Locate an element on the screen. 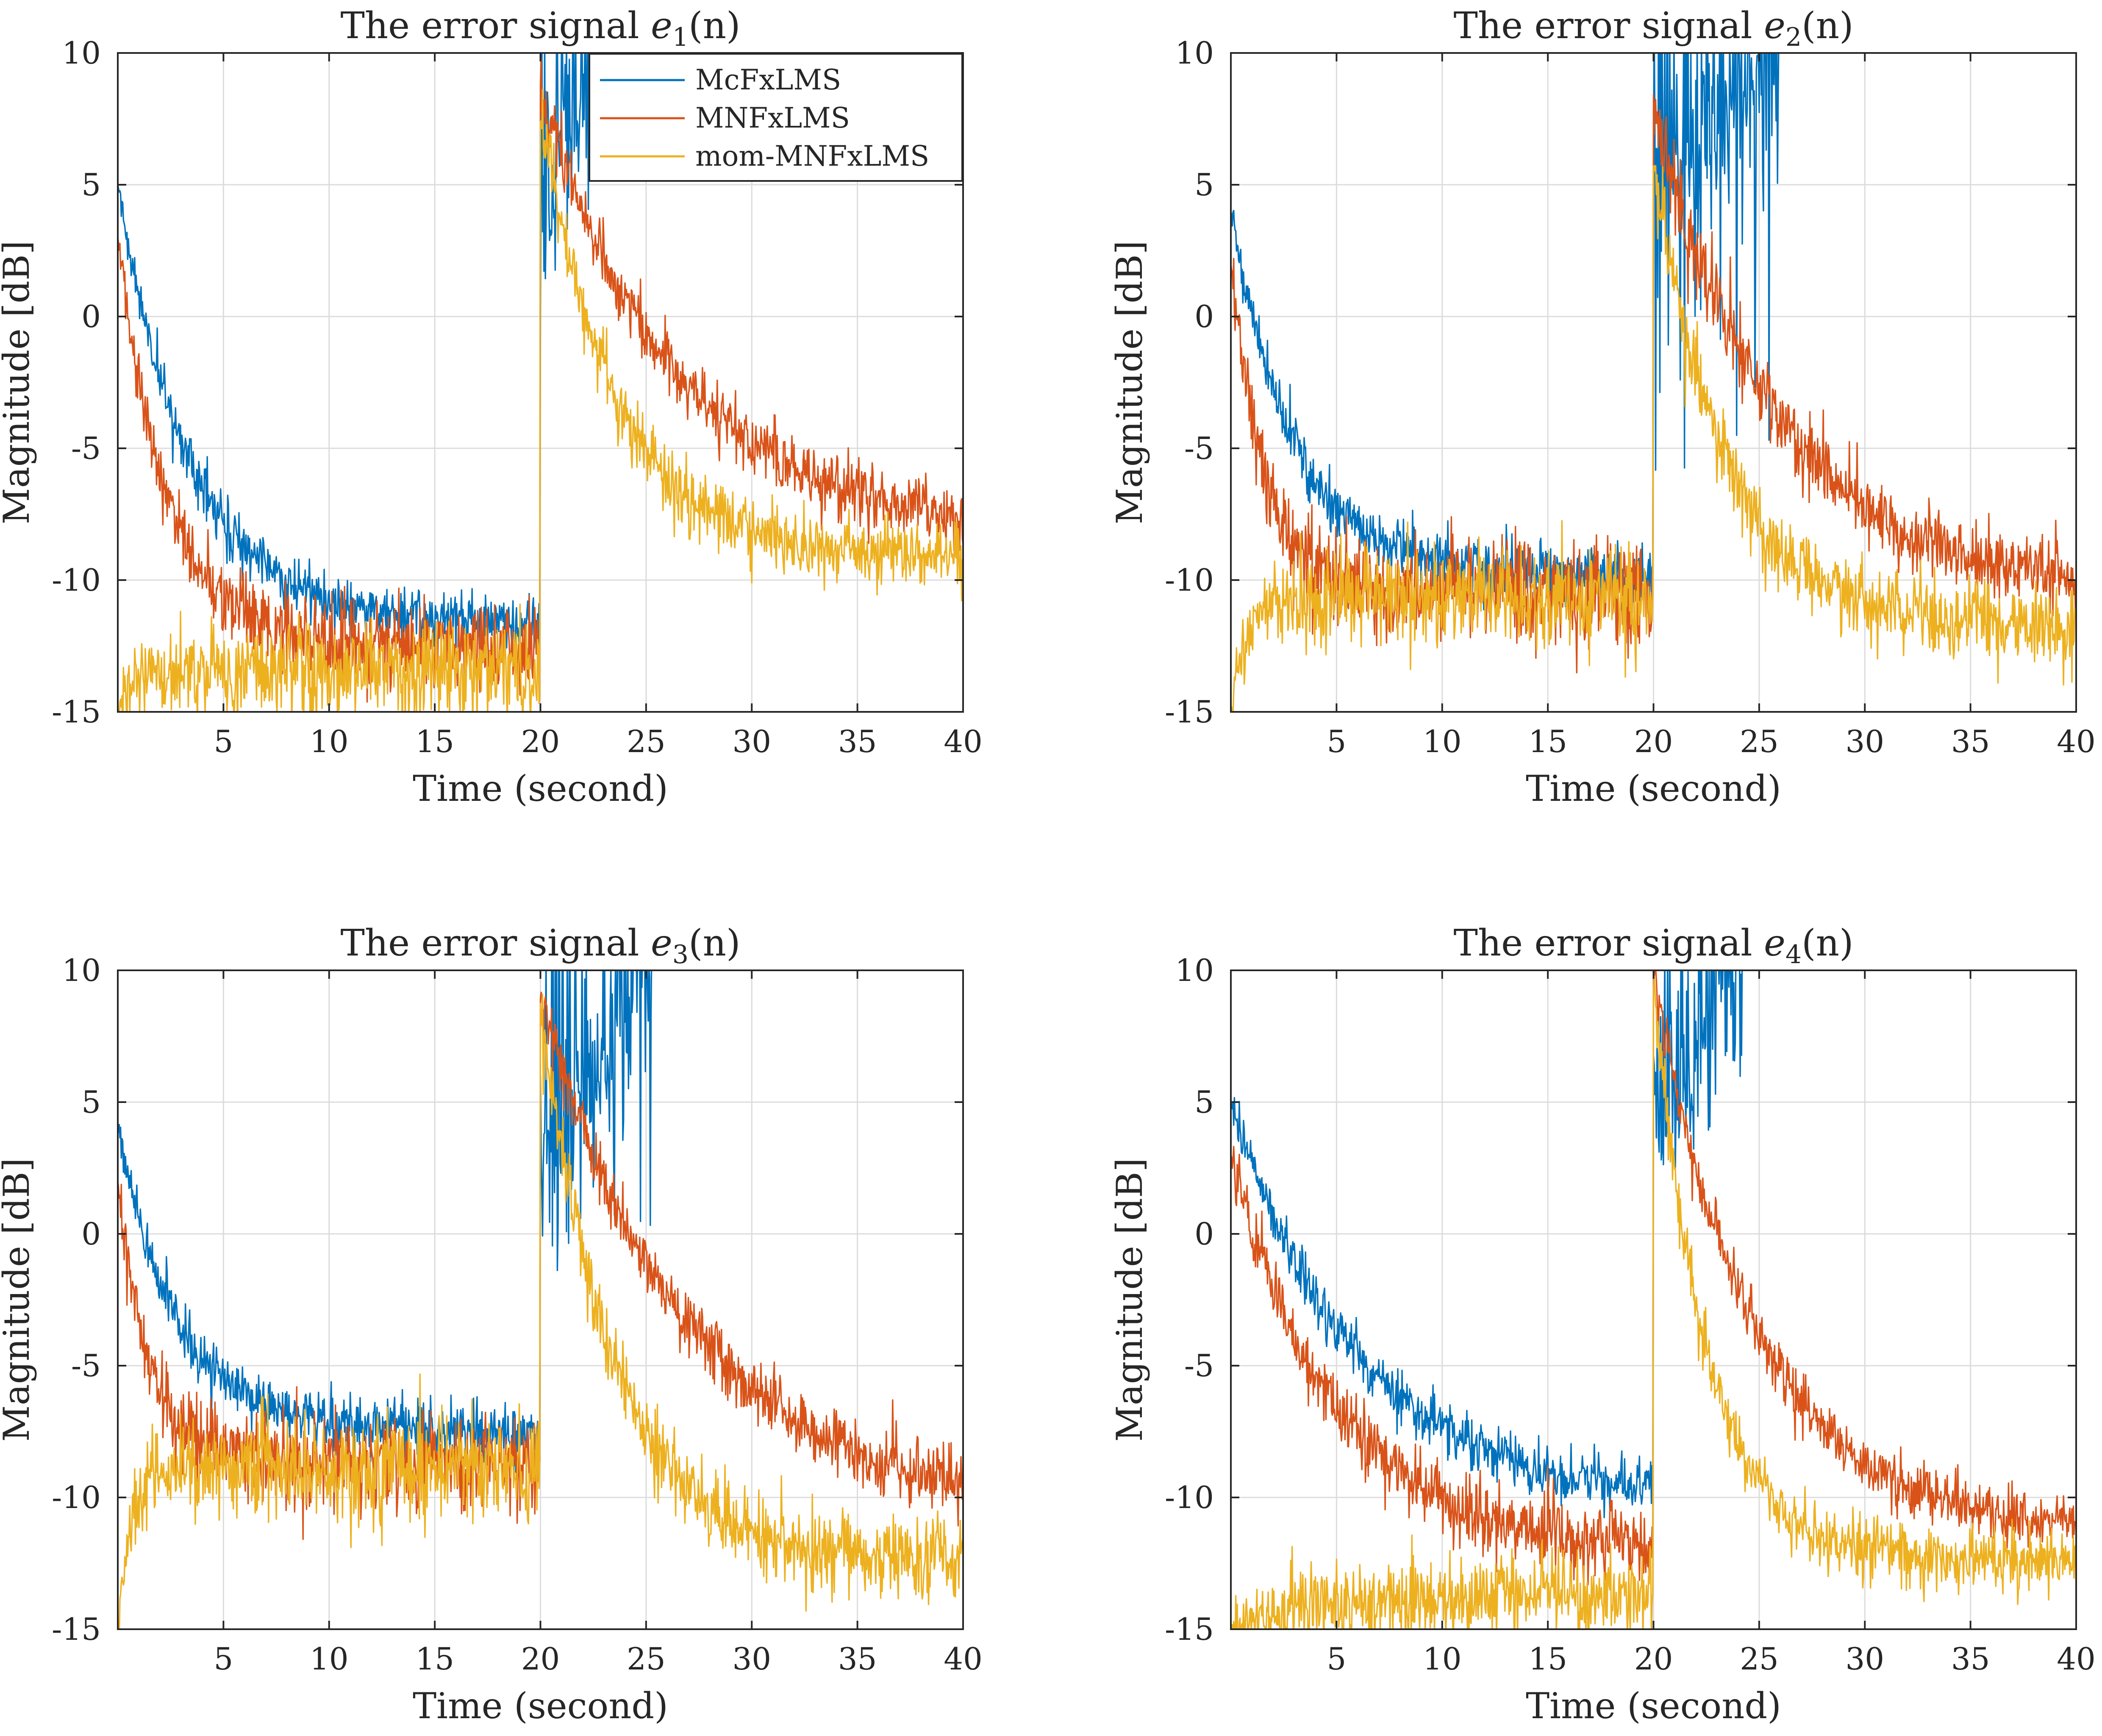 Image resolution: width=2102 pixels, height=1736 pixels. legend-label: MNFxLMS is located at coordinates (772, 118).